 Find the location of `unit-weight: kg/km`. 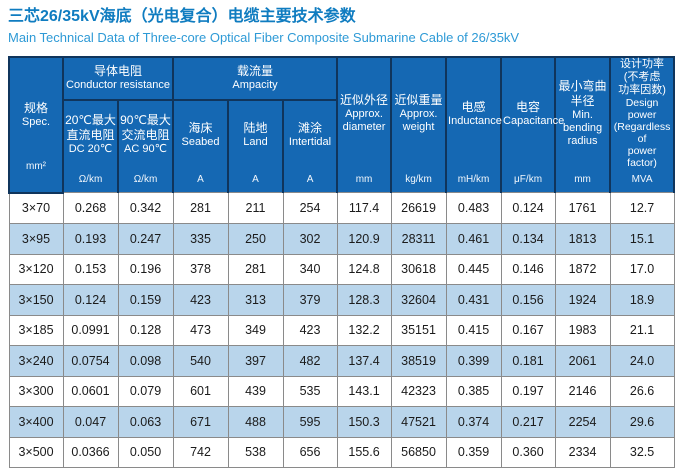

unit-weight: kg/km is located at coordinates (419, 181).